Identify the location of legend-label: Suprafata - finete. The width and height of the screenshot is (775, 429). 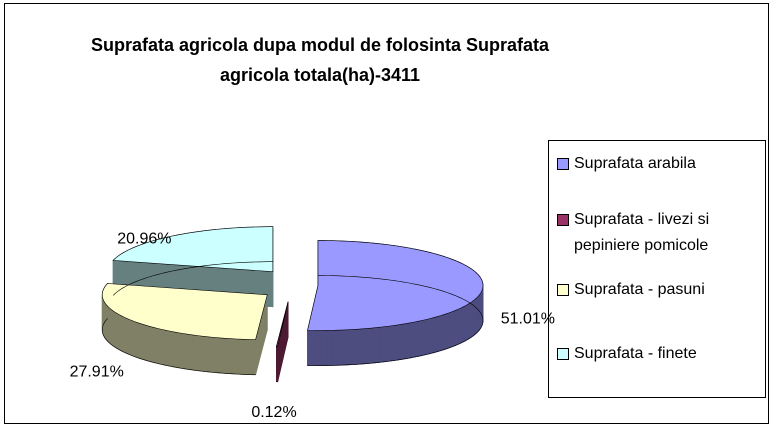
(635, 353).